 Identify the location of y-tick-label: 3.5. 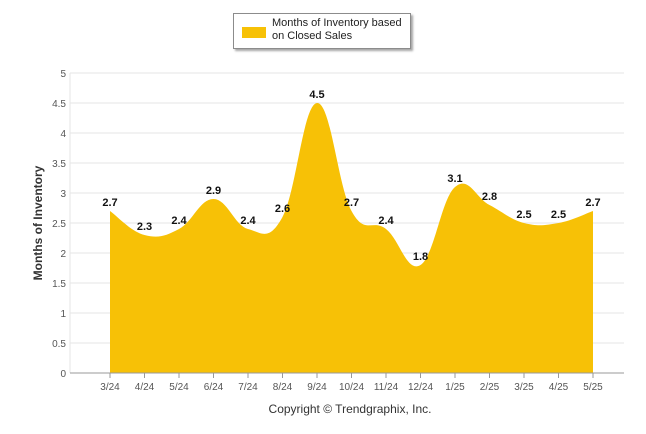
(59, 164).